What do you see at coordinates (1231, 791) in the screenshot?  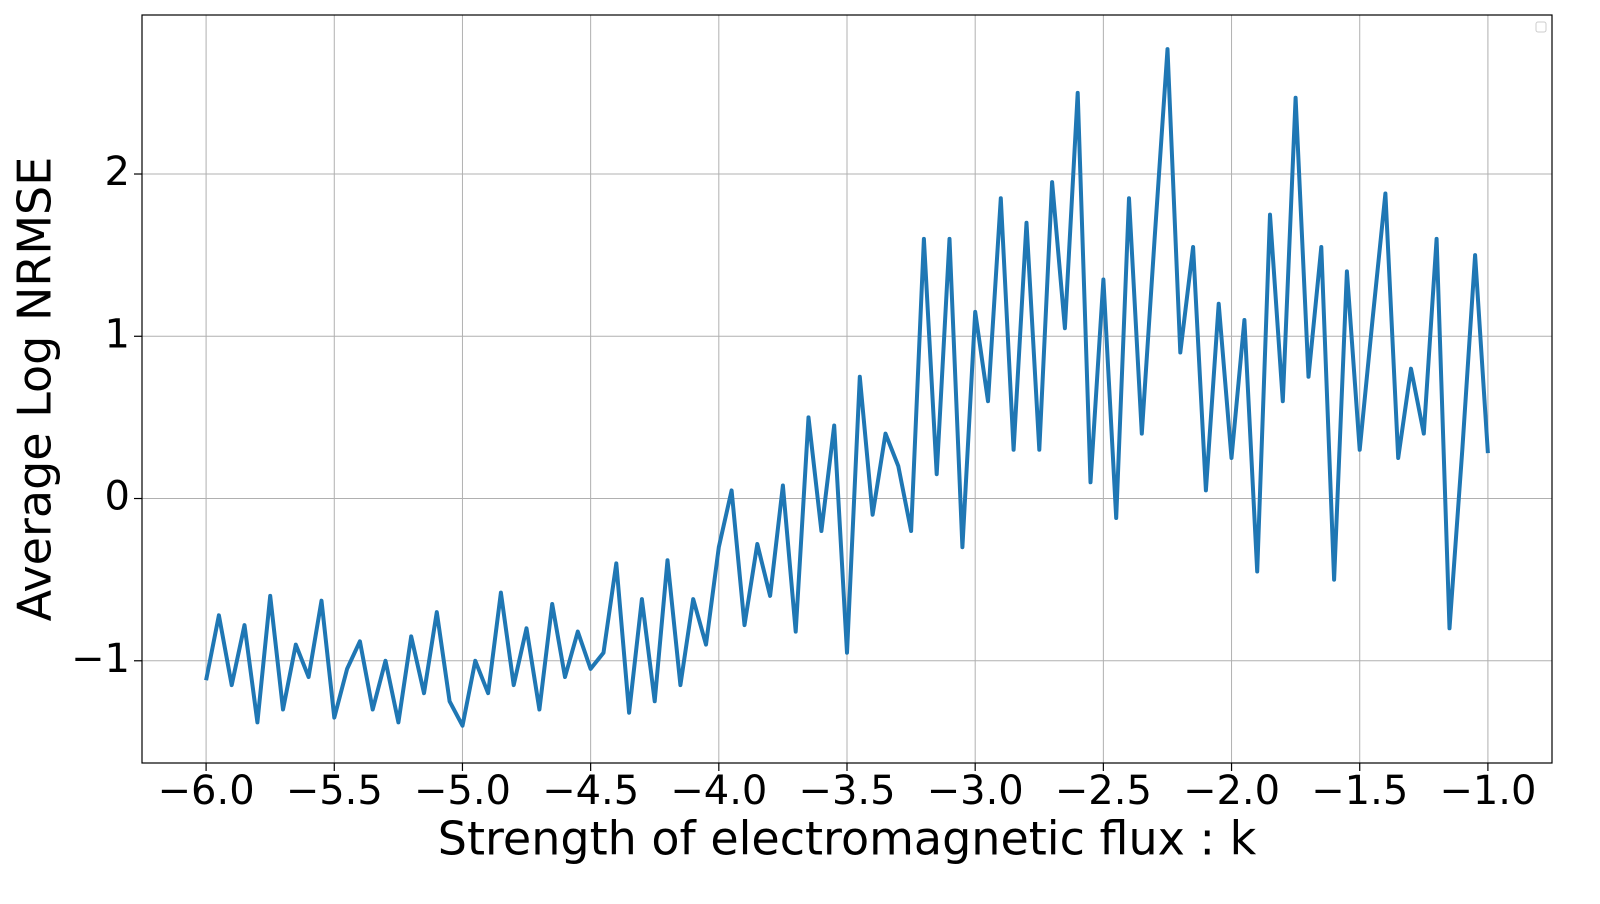 I see `x-tick-label: −2.0` at bounding box center [1231, 791].